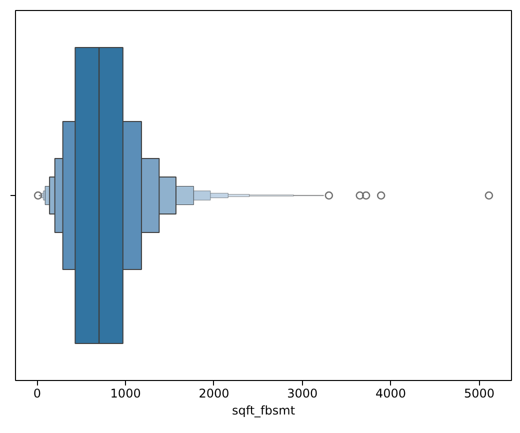 The width and height of the screenshot is (520, 433). I want to click on x-tick-label: 2000, so click(214, 393).